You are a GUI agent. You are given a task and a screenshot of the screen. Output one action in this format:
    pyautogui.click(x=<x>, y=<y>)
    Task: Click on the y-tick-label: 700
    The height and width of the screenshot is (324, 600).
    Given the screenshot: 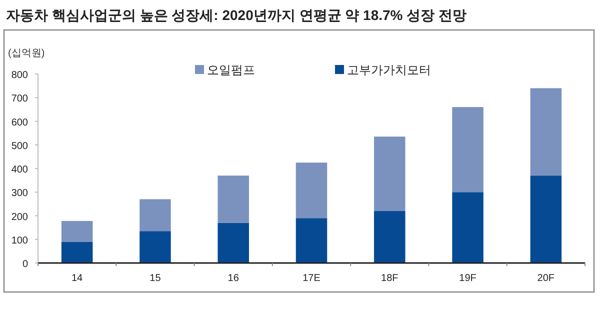 What is the action you would take?
    pyautogui.click(x=19, y=99)
    